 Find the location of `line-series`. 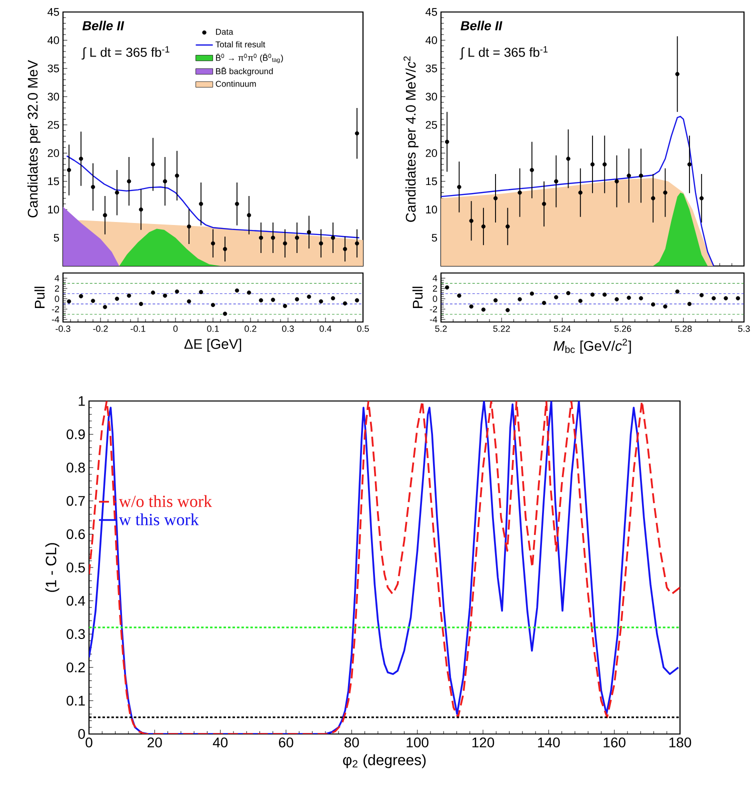

line-series is located at coordinates (577, 191).